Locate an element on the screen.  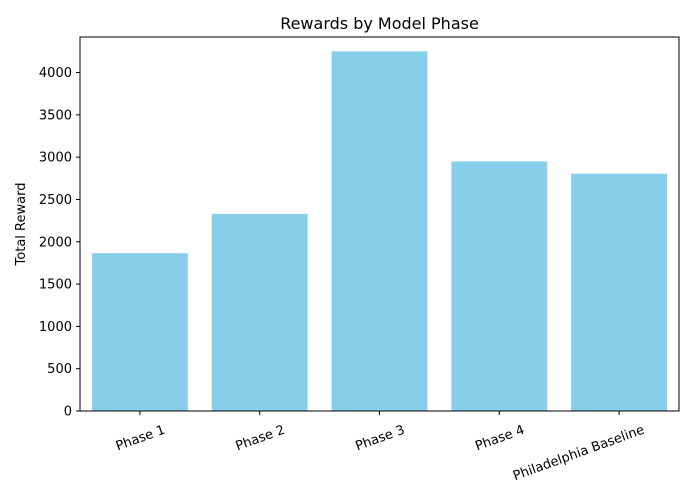
x-tick-label: Phase 2 is located at coordinates (260, 439).